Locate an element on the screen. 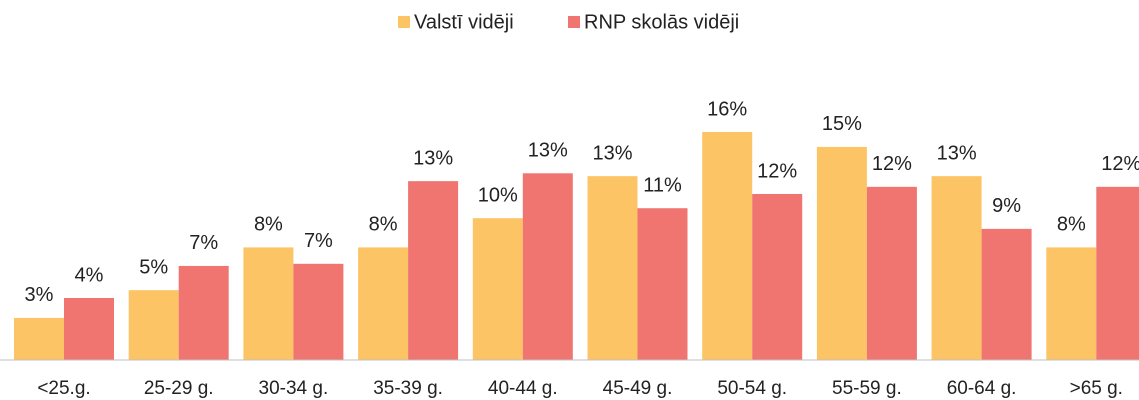  x-tick-label: 40-44 g. is located at coordinates (523, 388).